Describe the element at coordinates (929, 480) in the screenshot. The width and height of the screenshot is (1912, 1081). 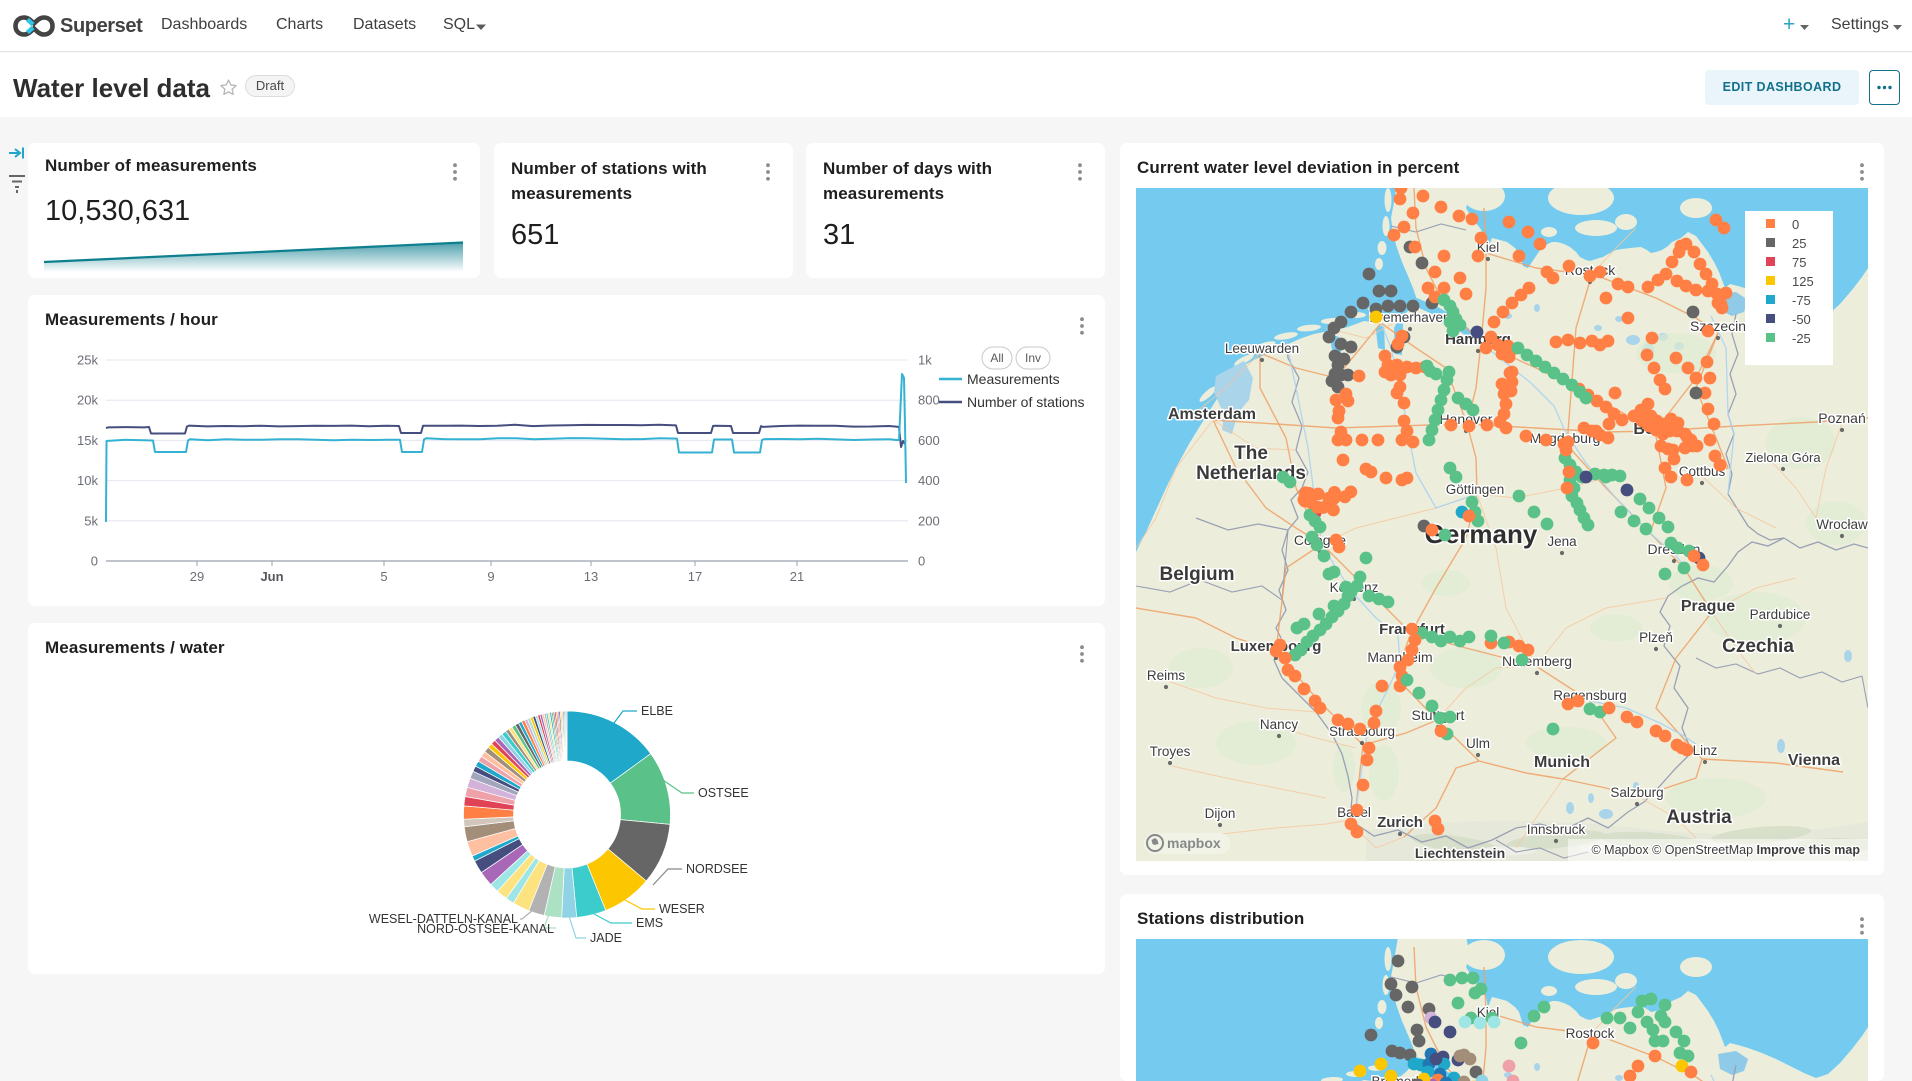
I see `svg-text: 400` at that location.